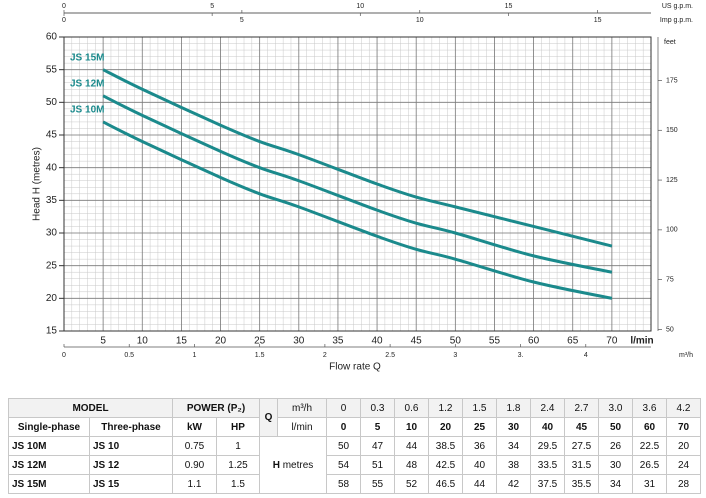  What do you see at coordinates (52, 102) in the screenshot?
I see `y-tick-label: 50` at bounding box center [52, 102].